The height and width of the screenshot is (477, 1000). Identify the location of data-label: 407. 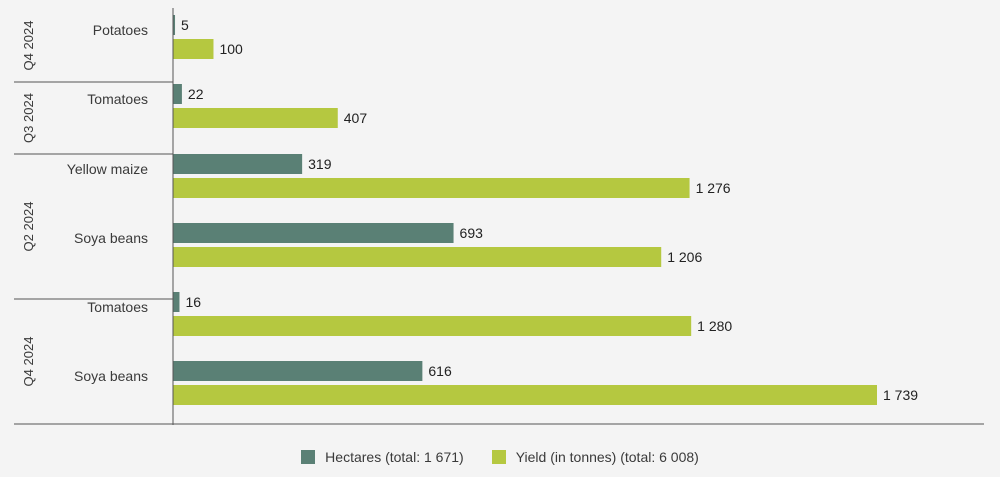
(356, 118).